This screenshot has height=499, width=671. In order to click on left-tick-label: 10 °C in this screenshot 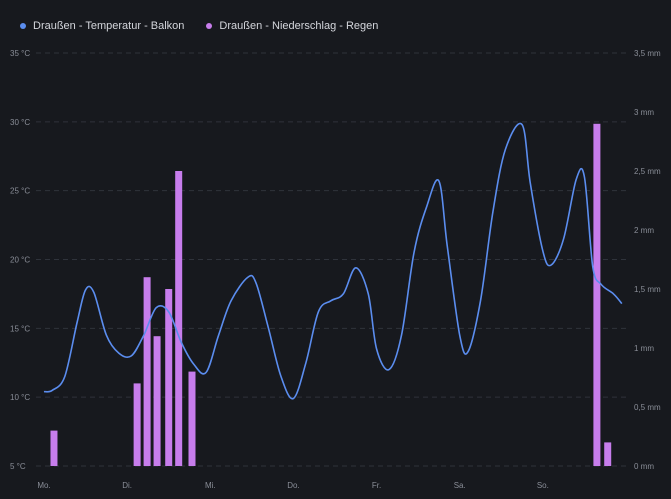, I will do `click(20, 397)`.